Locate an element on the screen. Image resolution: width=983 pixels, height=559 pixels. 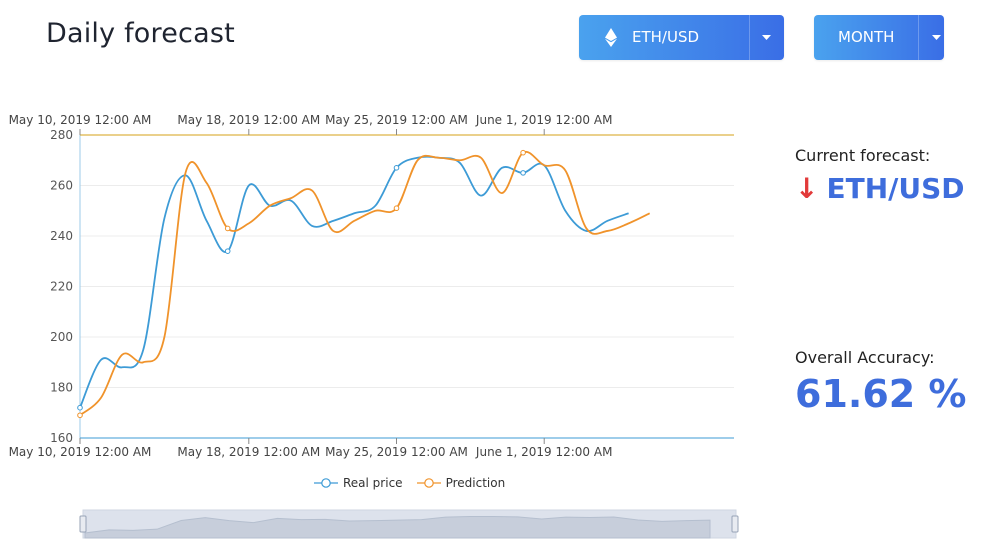
overall-accuracy-label: Overall Accuracy: is located at coordinates (865, 357).